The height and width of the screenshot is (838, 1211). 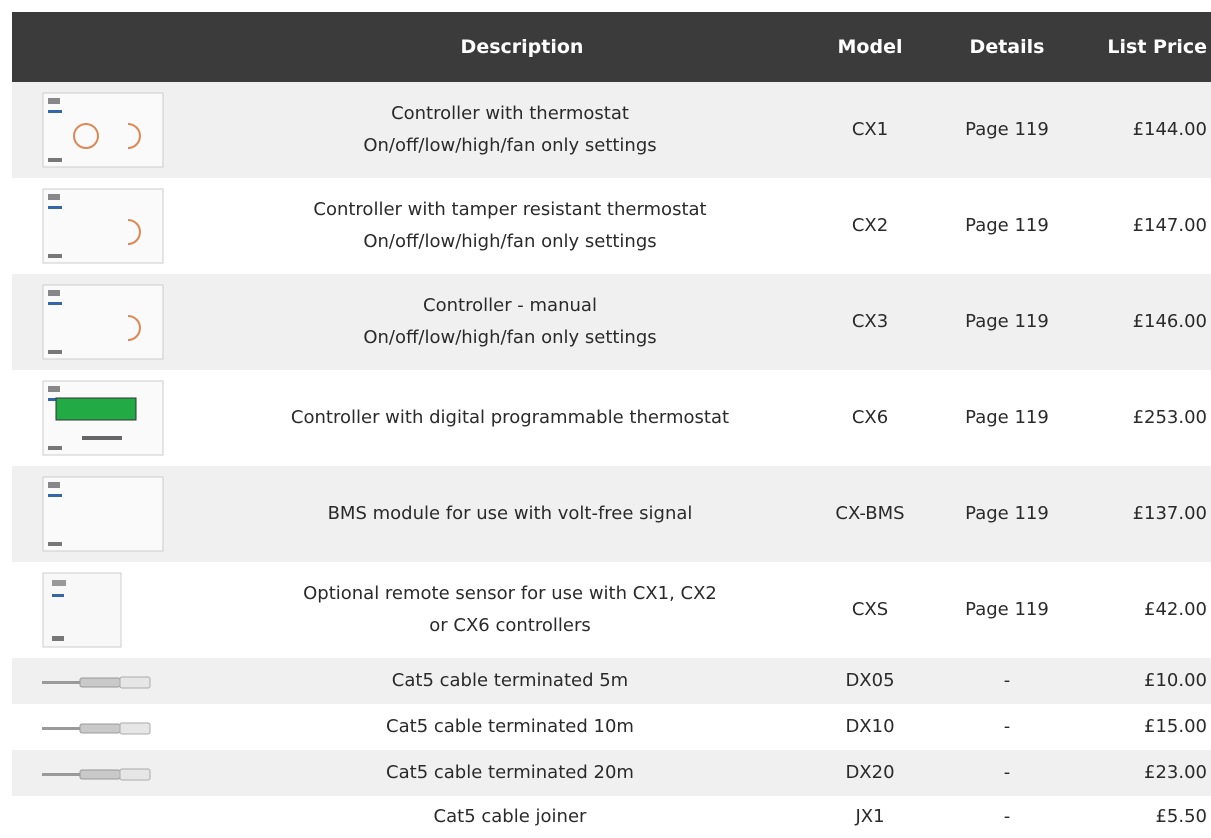 I want to click on description-line: BMS module for use with volt-free signal, so click(x=510, y=513).